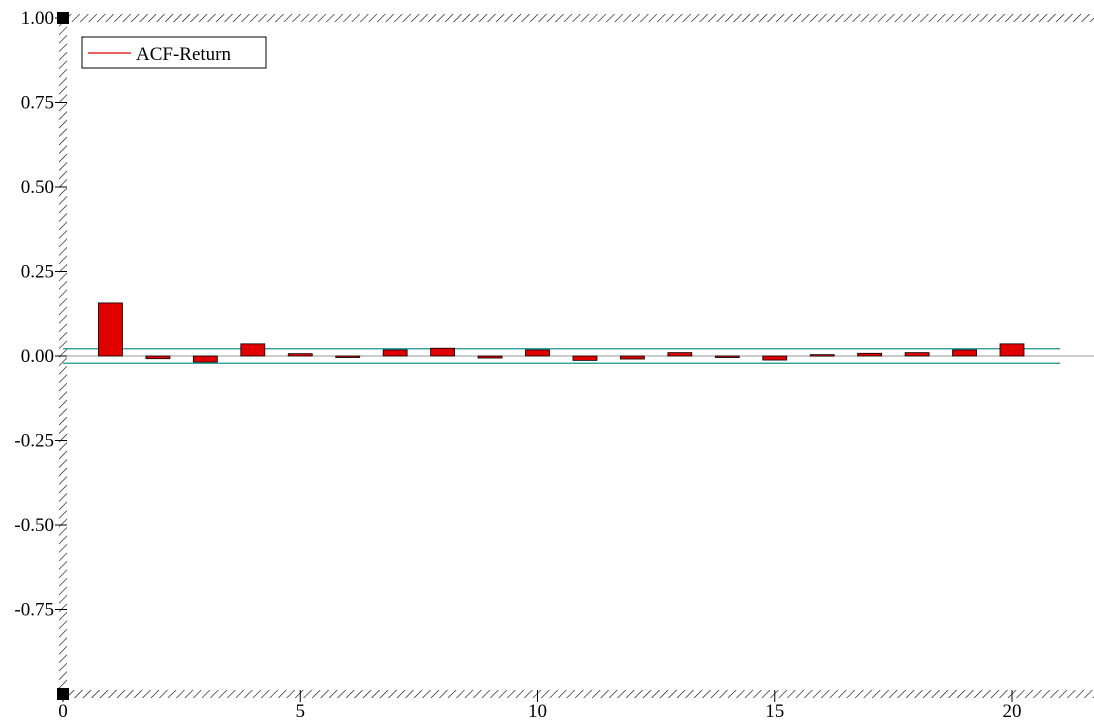 Image resolution: width=1094 pixels, height=720 pixels. I want to click on y-tick-label: 0.50, so click(37, 187).